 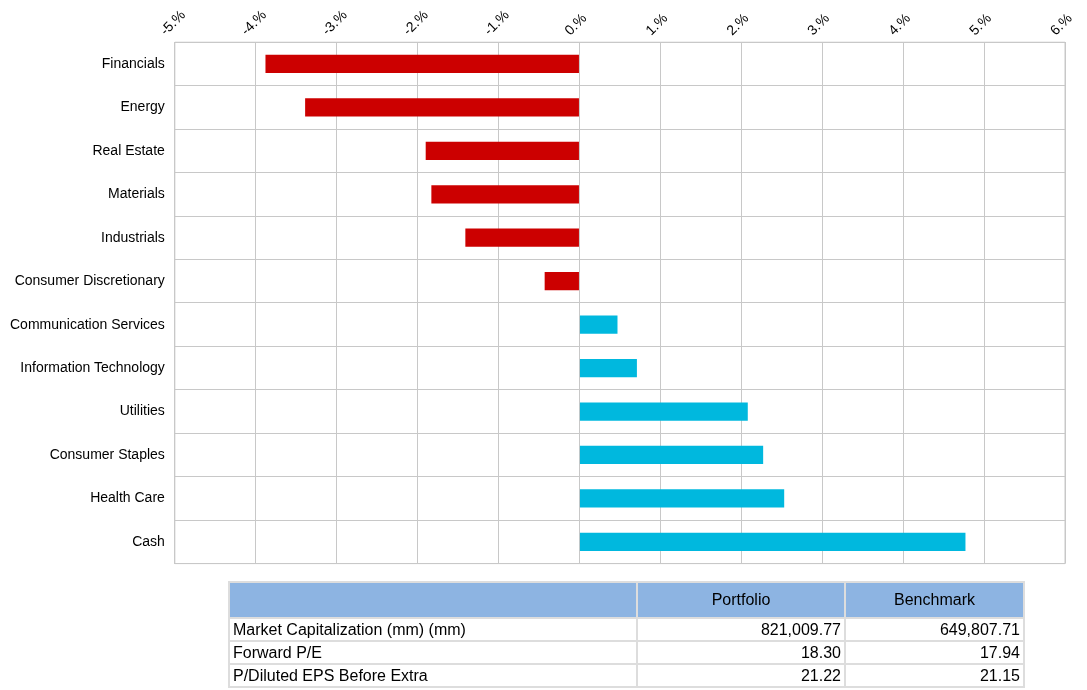 I want to click on y-tick-label: Consumer Discretionary, so click(x=89, y=280).